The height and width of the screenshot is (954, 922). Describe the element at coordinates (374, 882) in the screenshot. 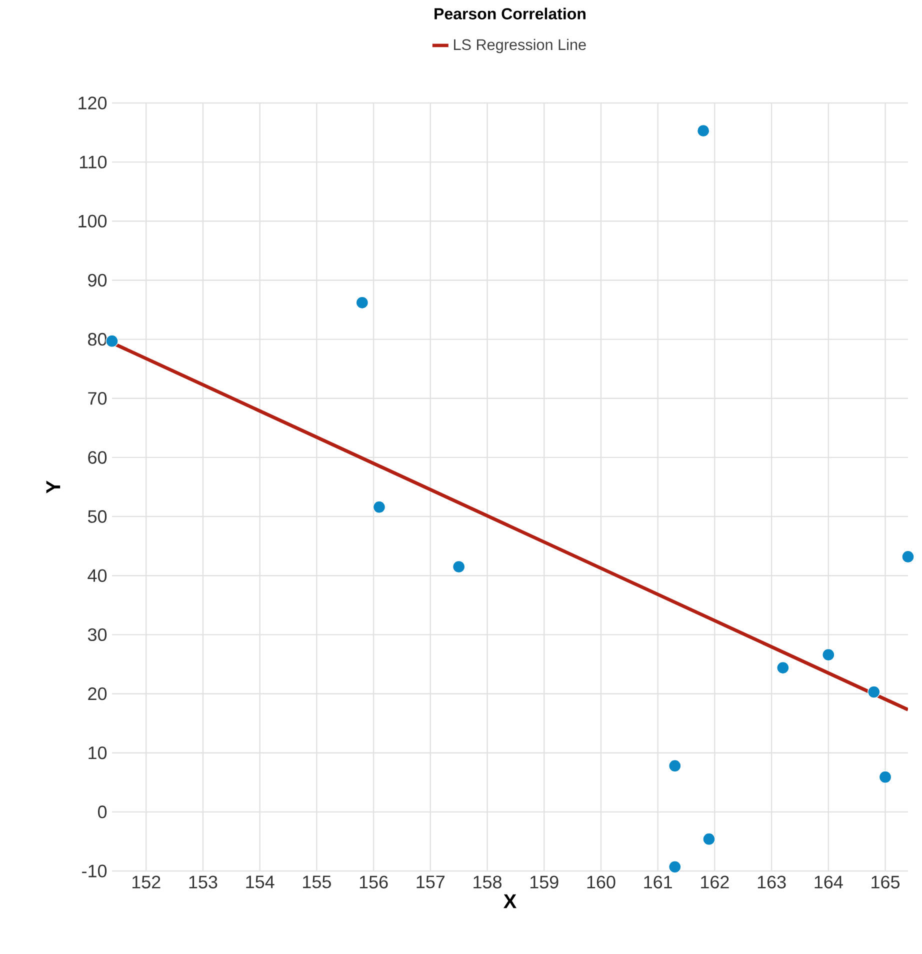

I see `x-tick-label: 156` at that location.